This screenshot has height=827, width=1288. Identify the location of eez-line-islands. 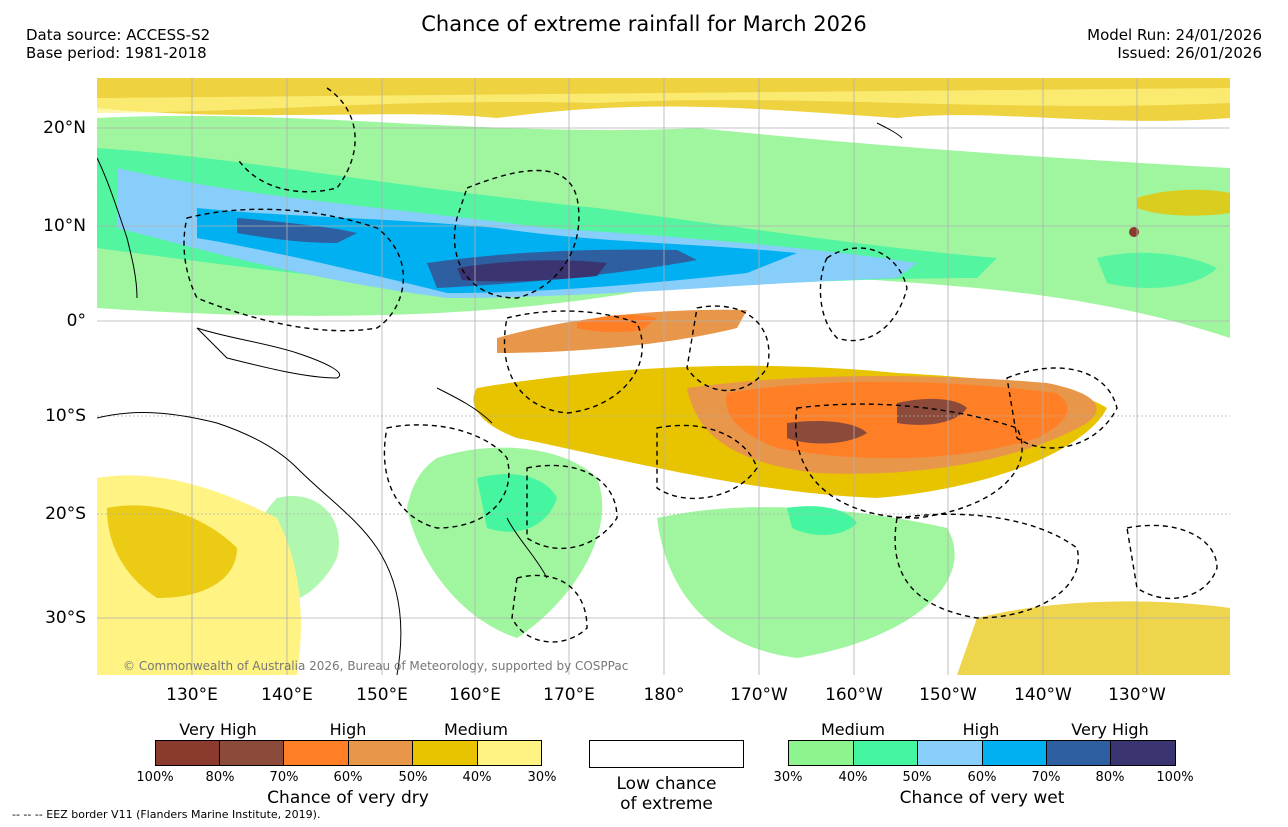
(863, 294).